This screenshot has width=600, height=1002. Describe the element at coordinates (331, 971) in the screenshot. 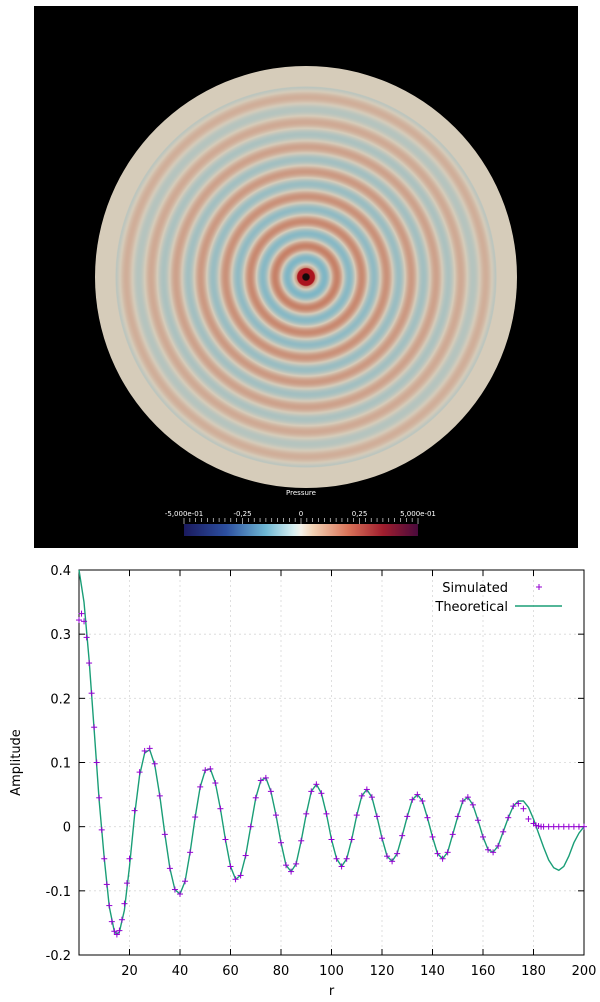

I see `x-tick-label: 100` at that location.